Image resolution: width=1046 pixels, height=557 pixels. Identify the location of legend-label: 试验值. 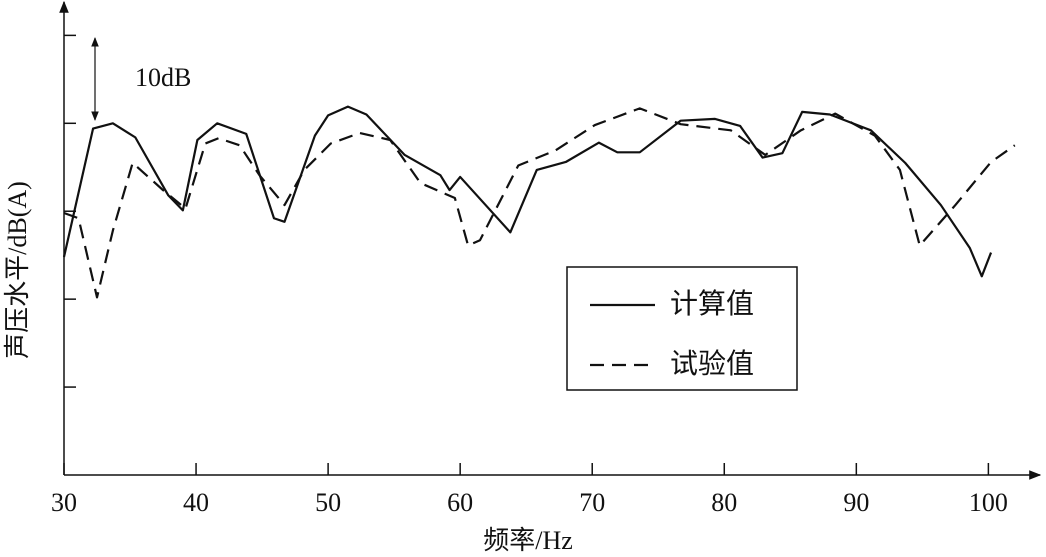
(712, 363).